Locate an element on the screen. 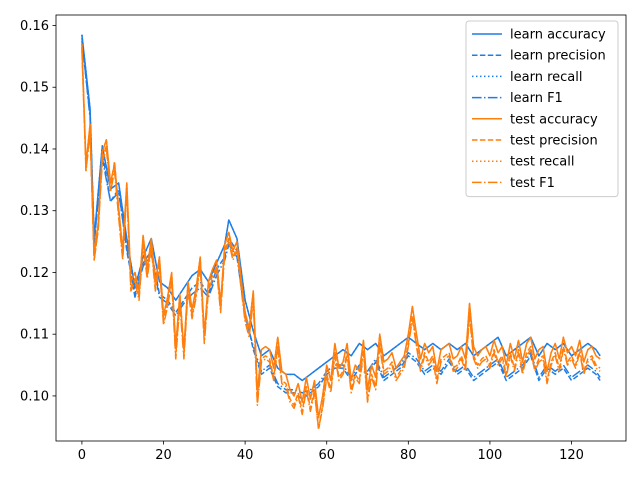 The height and width of the screenshot is (480, 640). y-tick-label: 0.13 is located at coordinates (34, 211).